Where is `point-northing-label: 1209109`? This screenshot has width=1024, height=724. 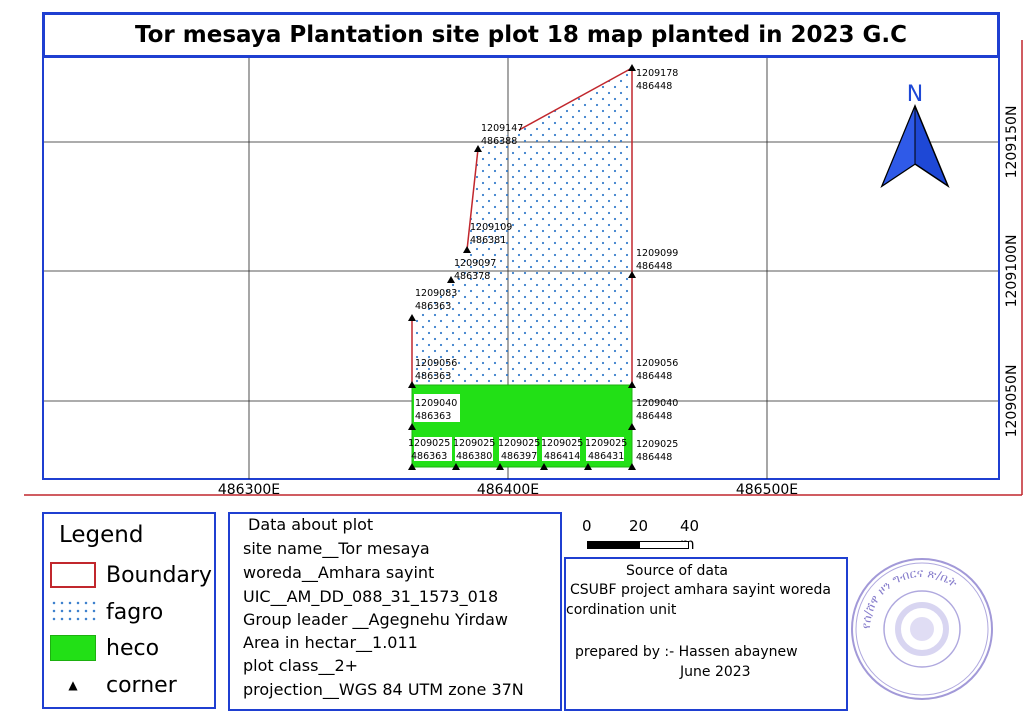
point-northing-label: 1209109 is located at coordinates (491, 227).